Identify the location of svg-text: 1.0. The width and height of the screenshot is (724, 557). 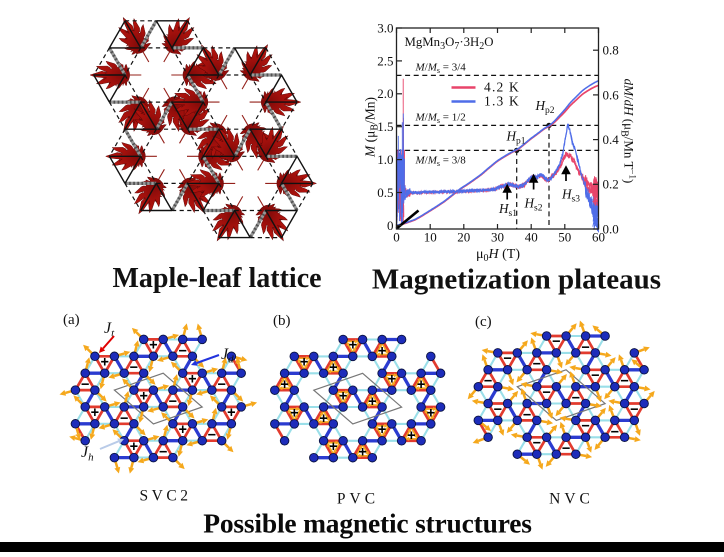
(385, 159).